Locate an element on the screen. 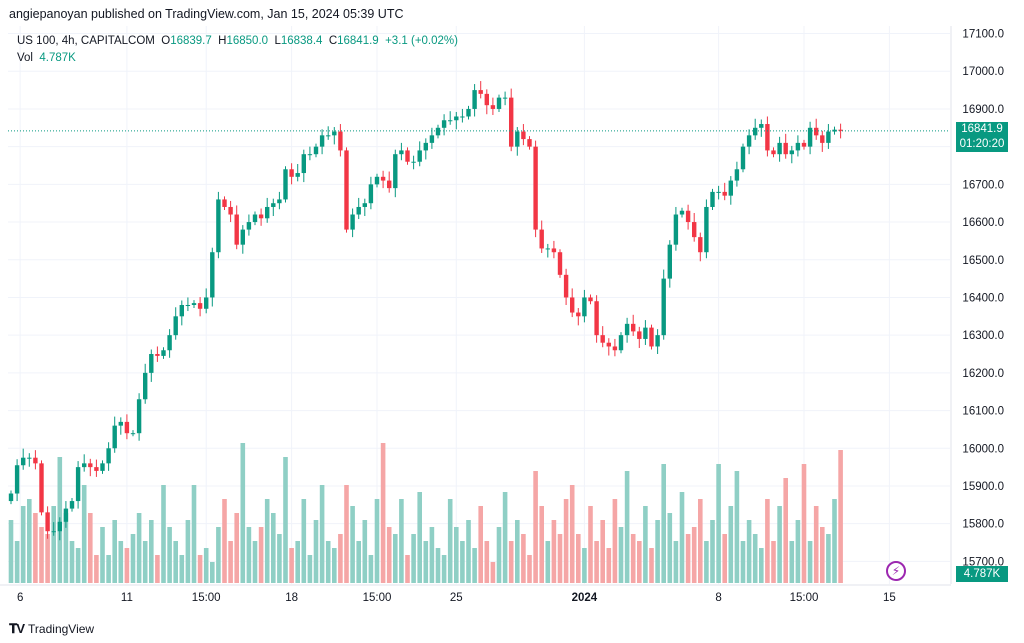 This screenshot has height=643, width=1024. low-label: L is located at coordinates (277, 41).